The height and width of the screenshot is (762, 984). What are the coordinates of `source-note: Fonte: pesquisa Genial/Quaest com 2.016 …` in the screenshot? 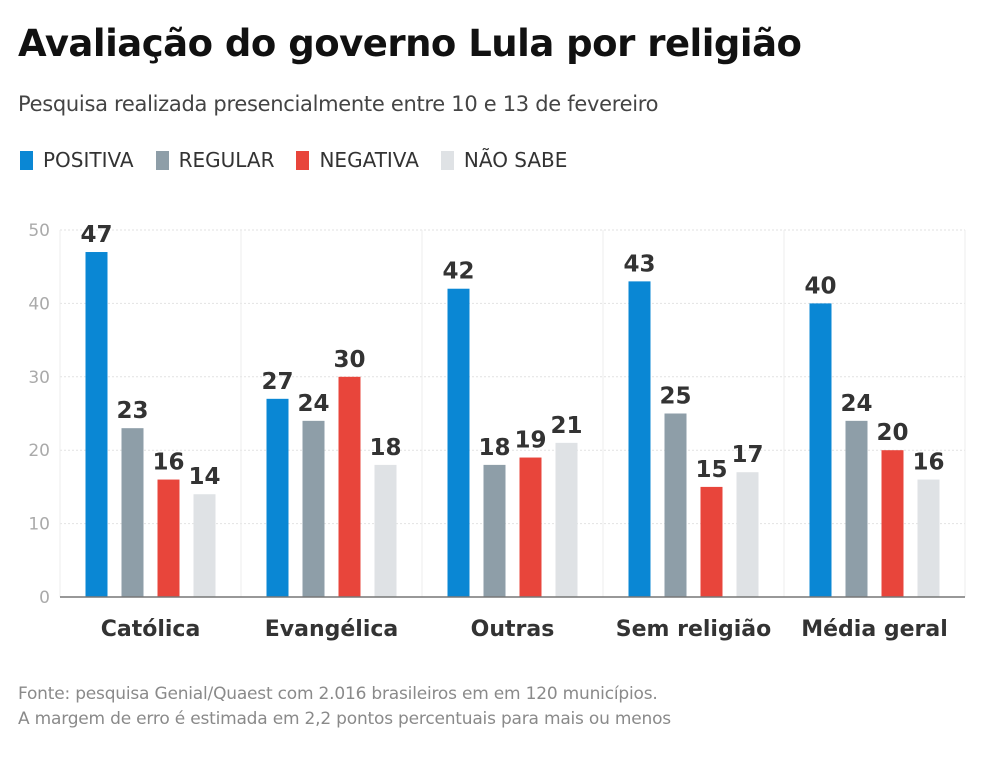 It's located at (338, 694).